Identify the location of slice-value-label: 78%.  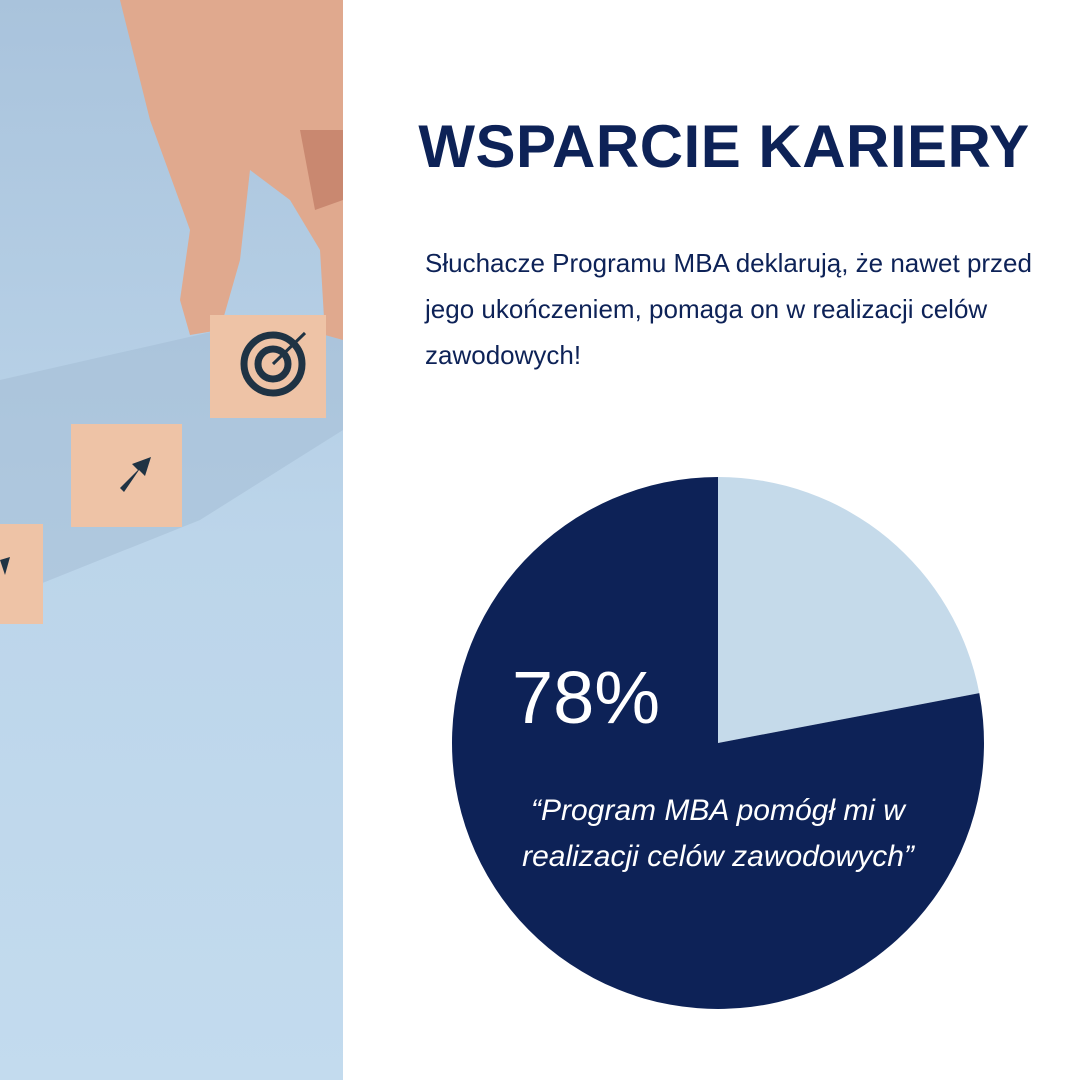
(586, 697).